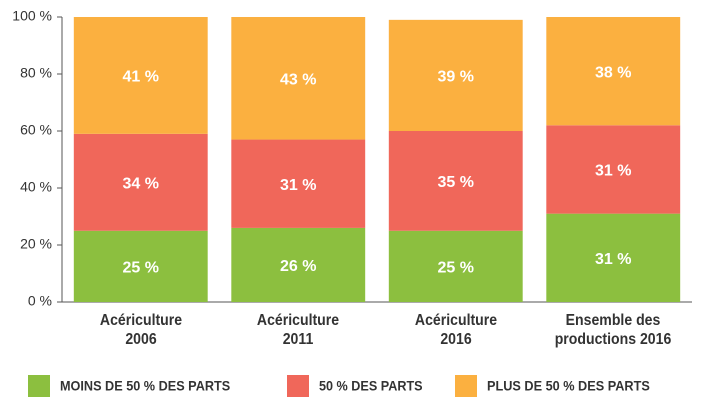  What do you see at coordinates (145, 386) in the screenshot?
I see `legend-label: MOINS DE 50 % DES PARTS` at bounding box center [145, 386].